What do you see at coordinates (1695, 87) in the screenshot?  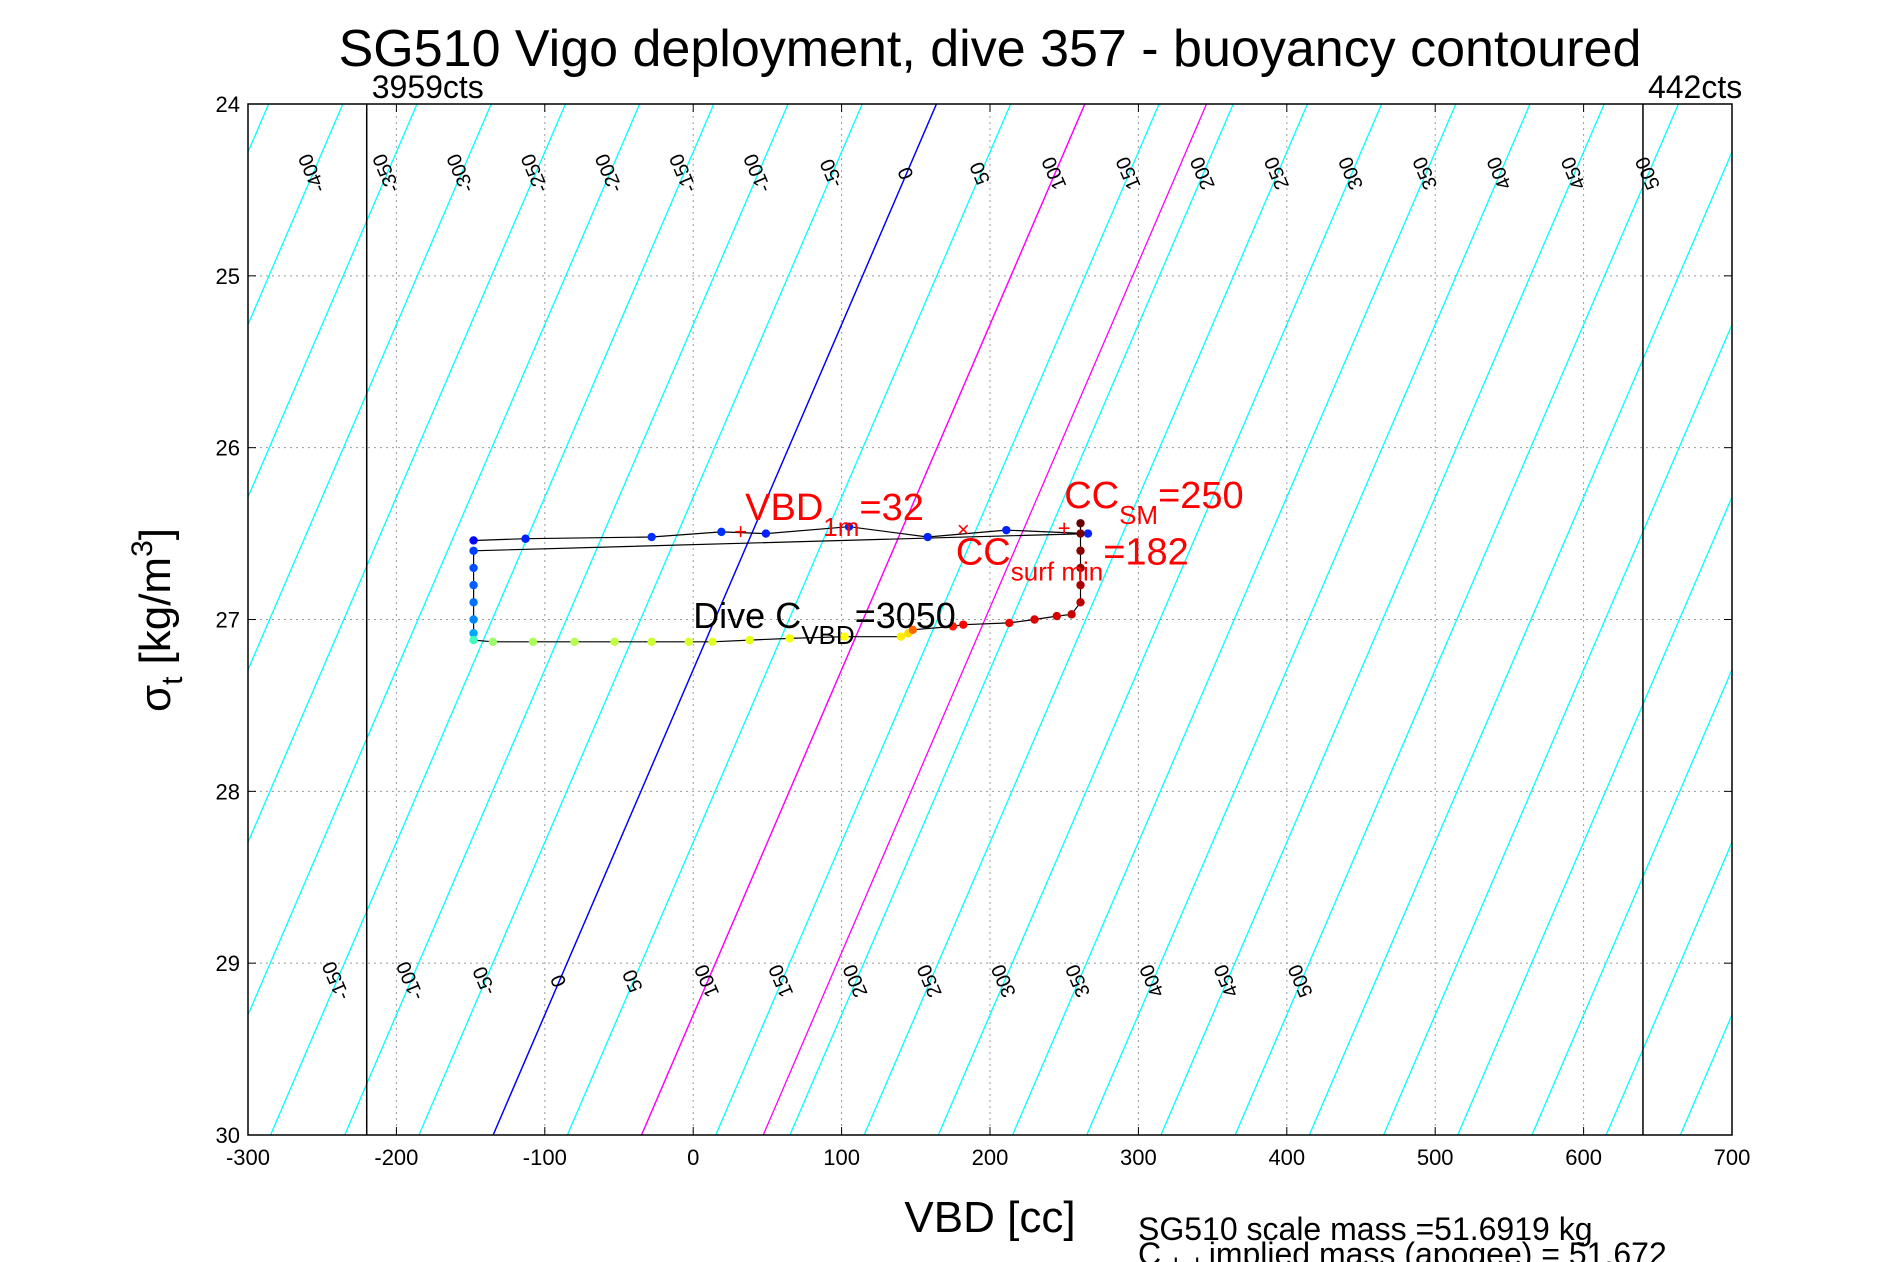 I see `limit-label: 442cts` at bounding box center [1695, 87].